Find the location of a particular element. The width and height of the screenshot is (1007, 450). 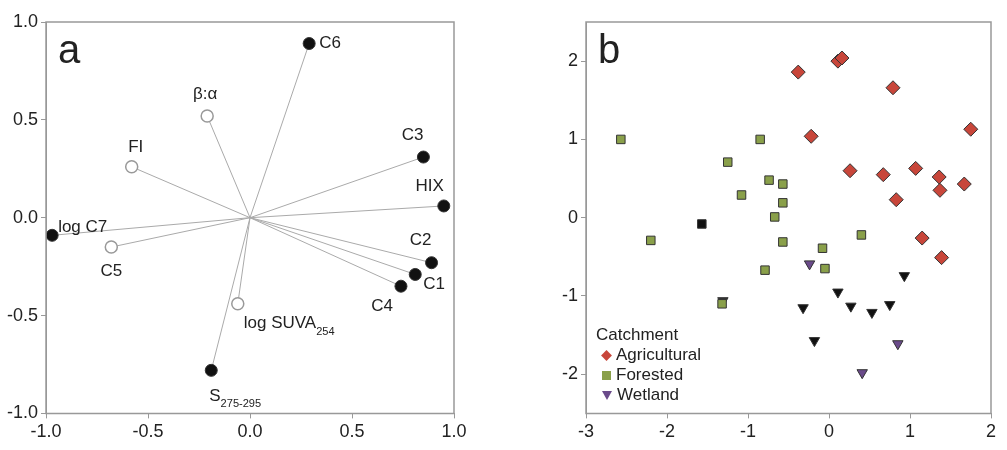

legend-label: Agricultural is located at coordinates (659, 355).